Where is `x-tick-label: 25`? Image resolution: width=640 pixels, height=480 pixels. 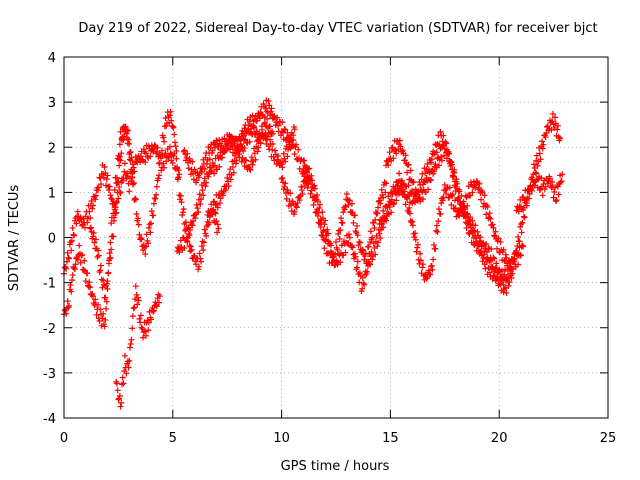 x-tick-label: 25 is located at coordinates (608, 438).